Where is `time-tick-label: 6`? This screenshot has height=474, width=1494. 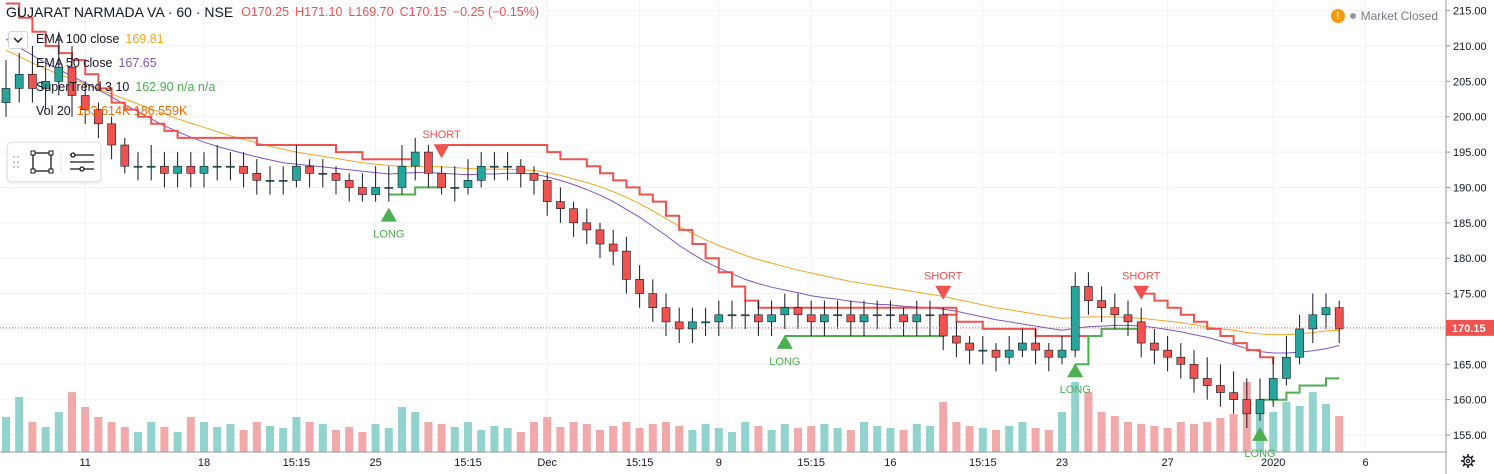 time-tick-label: 6 is located at coordinates (1366, 463).